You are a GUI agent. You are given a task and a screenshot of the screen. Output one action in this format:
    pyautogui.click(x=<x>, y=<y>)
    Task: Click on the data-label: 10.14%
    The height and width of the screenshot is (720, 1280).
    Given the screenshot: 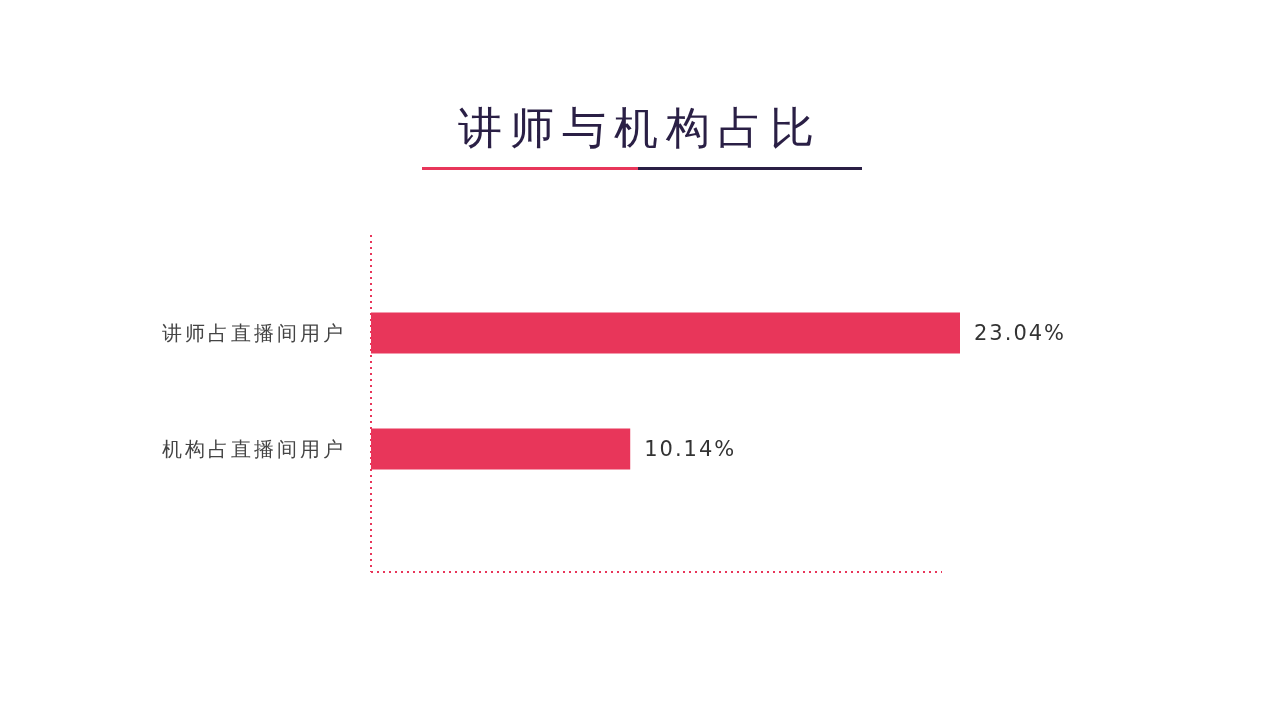 What is the action you would take?
    pyautogui.click(x=690, y=449)
    